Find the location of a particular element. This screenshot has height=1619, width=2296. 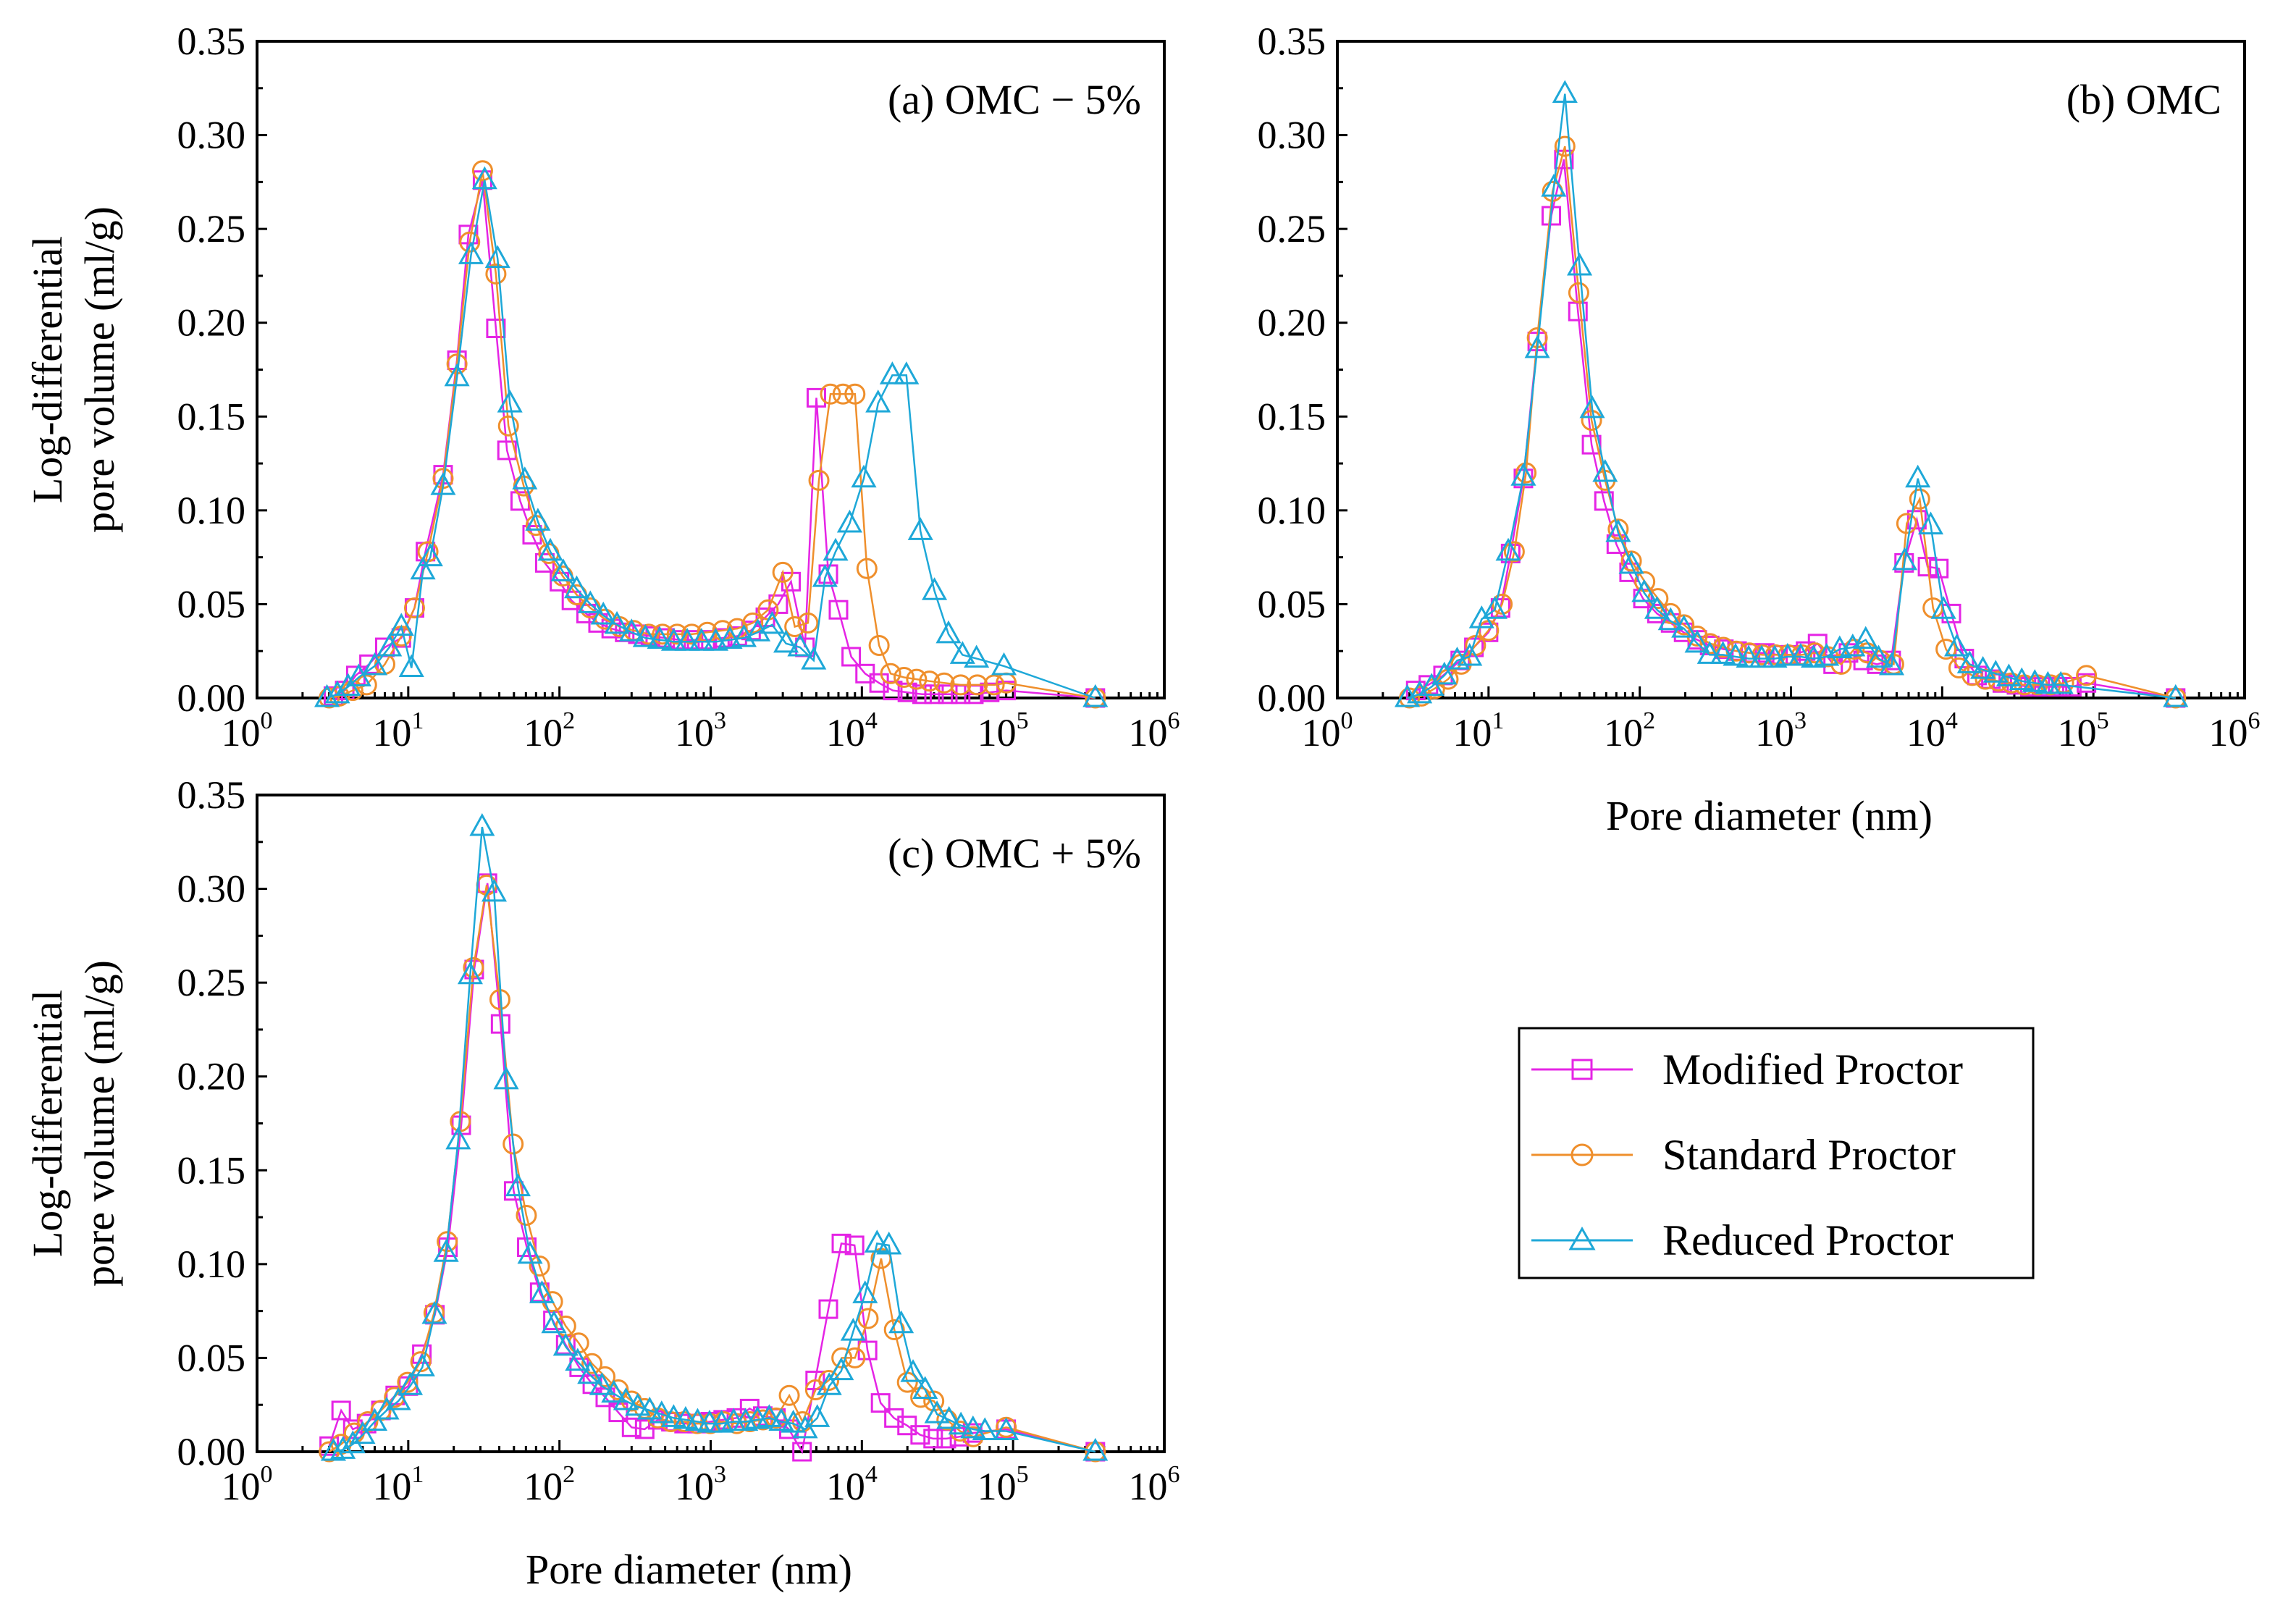

x-tick-exponent: 5 is located at coordinates (1023, 720).